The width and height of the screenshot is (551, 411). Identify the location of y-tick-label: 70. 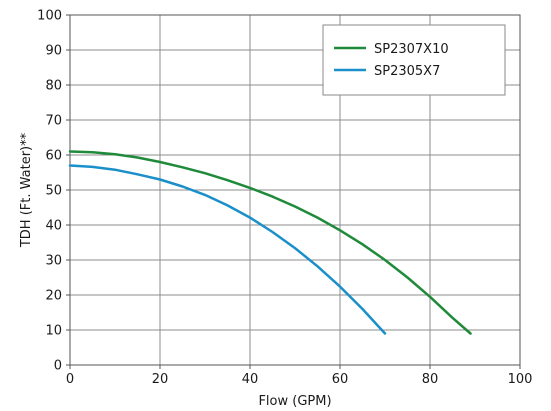
(53, 121).